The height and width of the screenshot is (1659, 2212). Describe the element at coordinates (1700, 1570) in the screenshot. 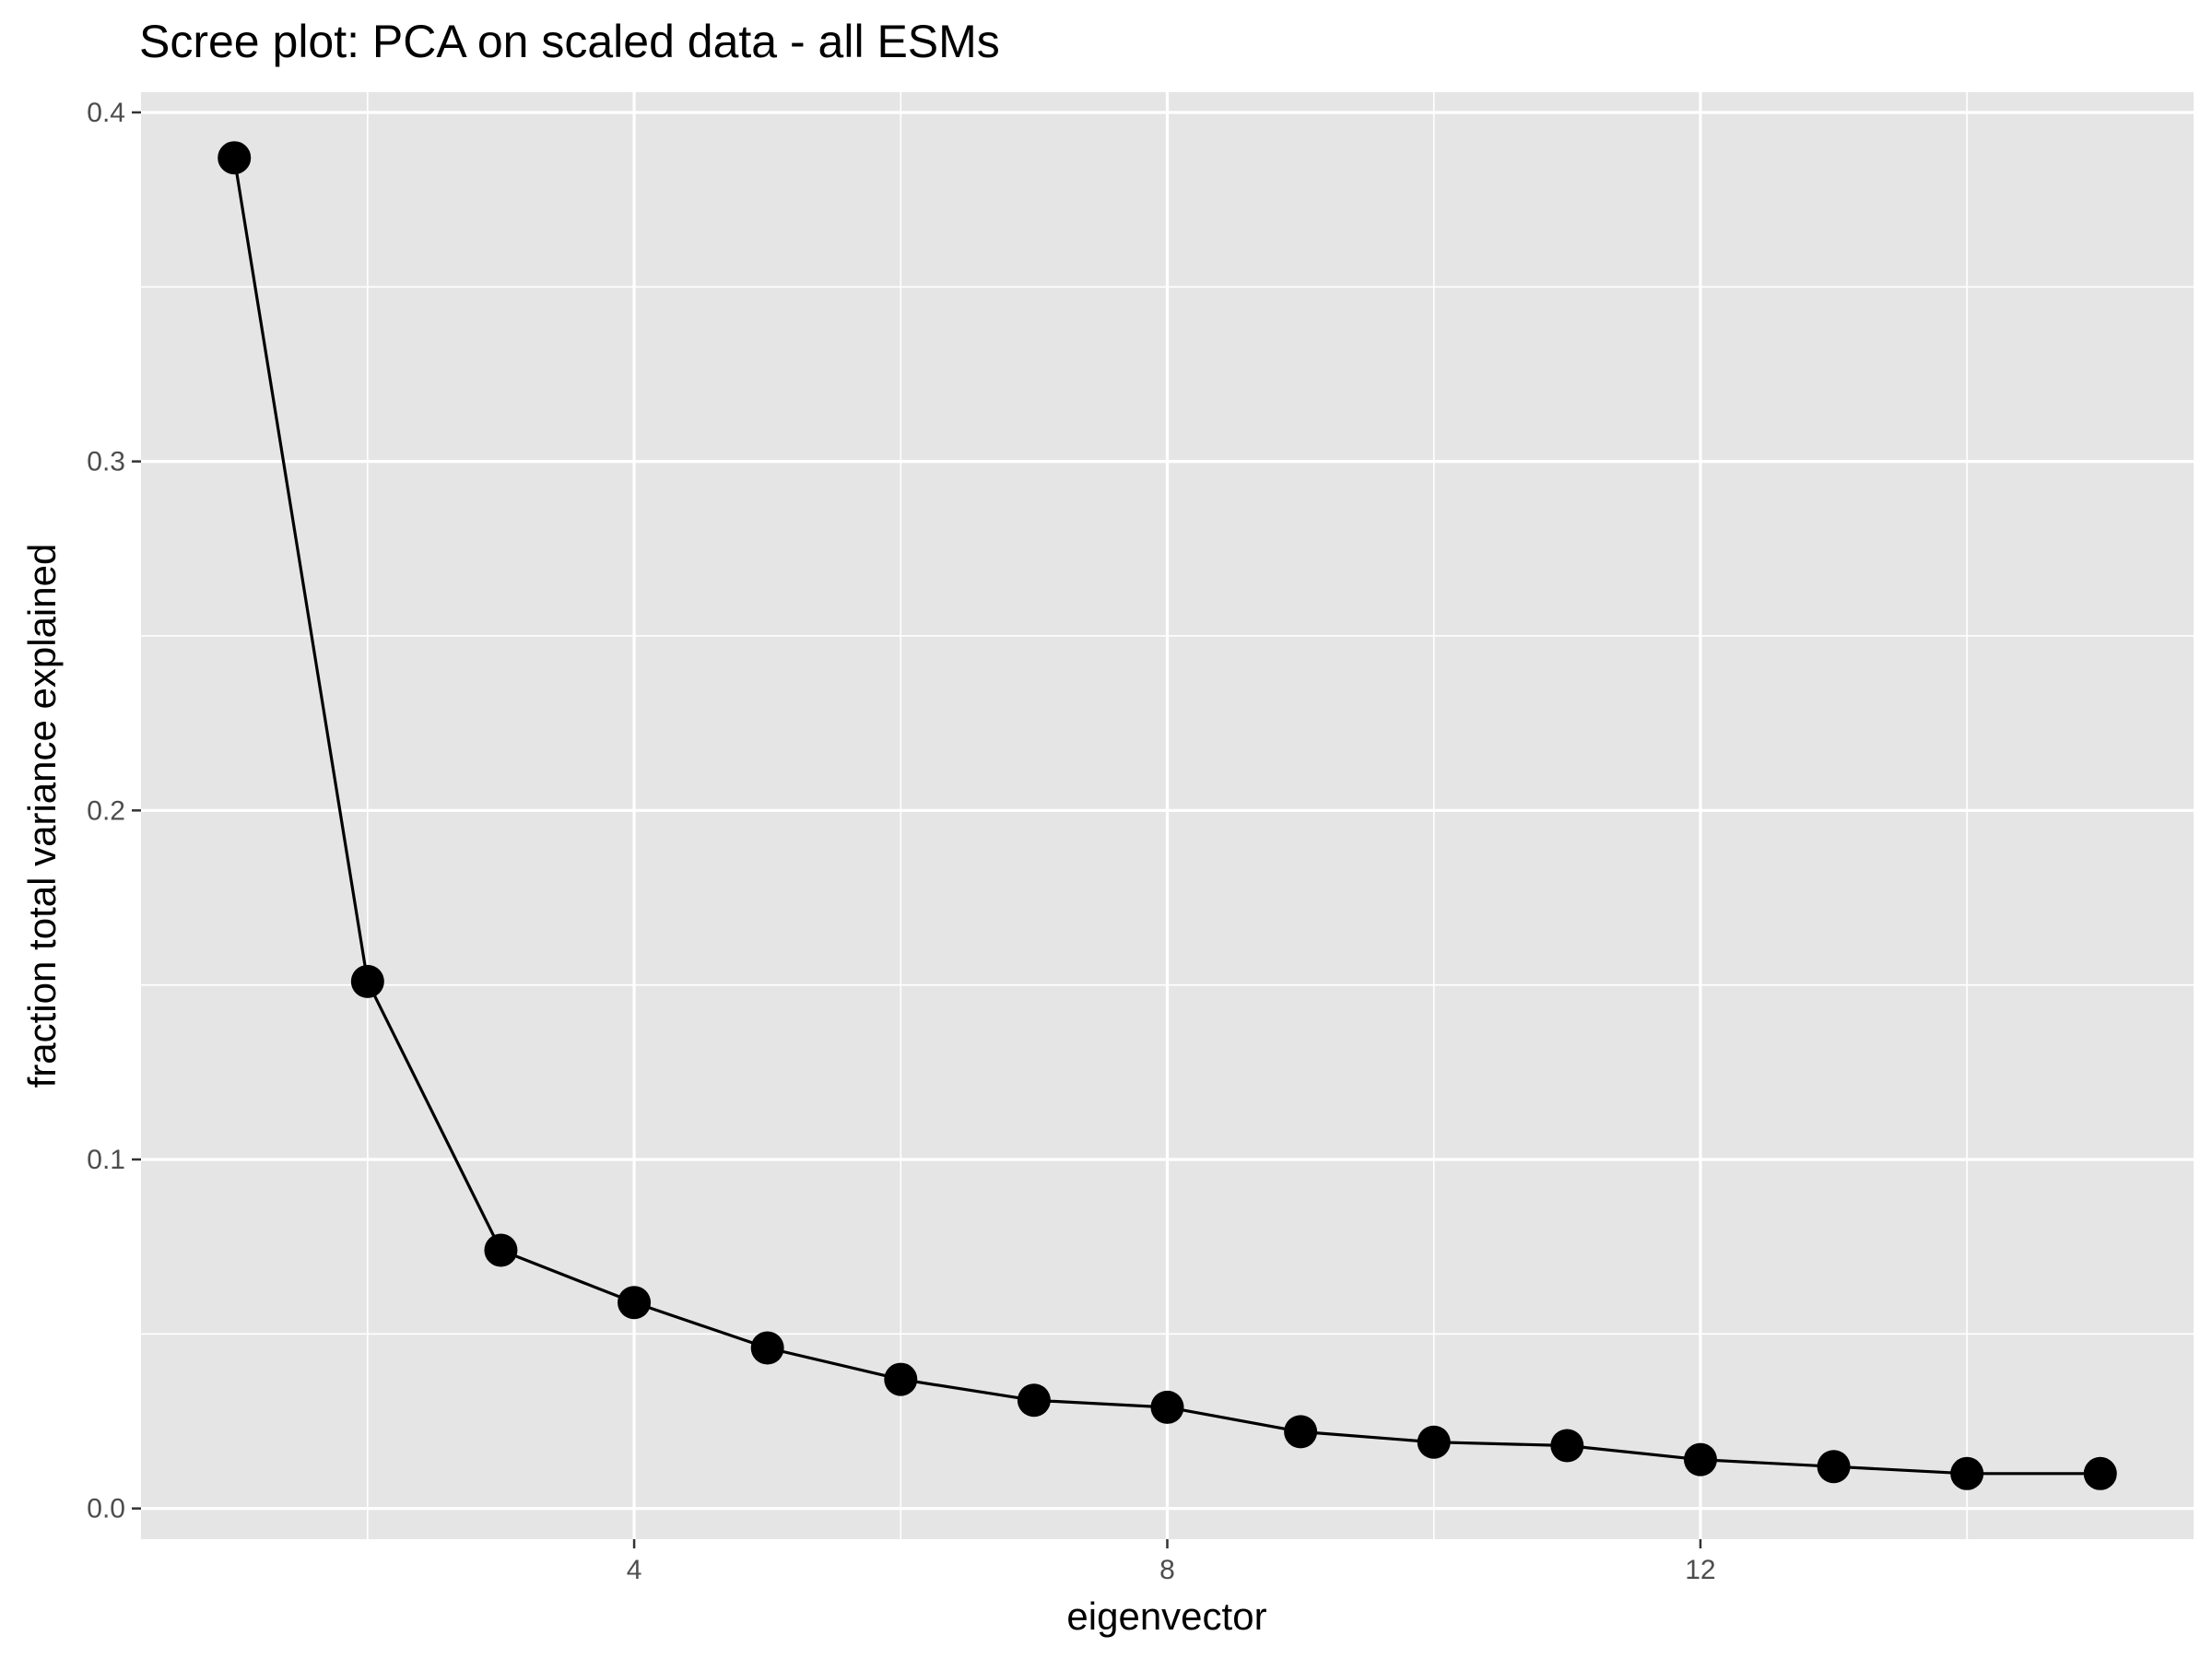

I see `x-tick-label: 12` at that location.